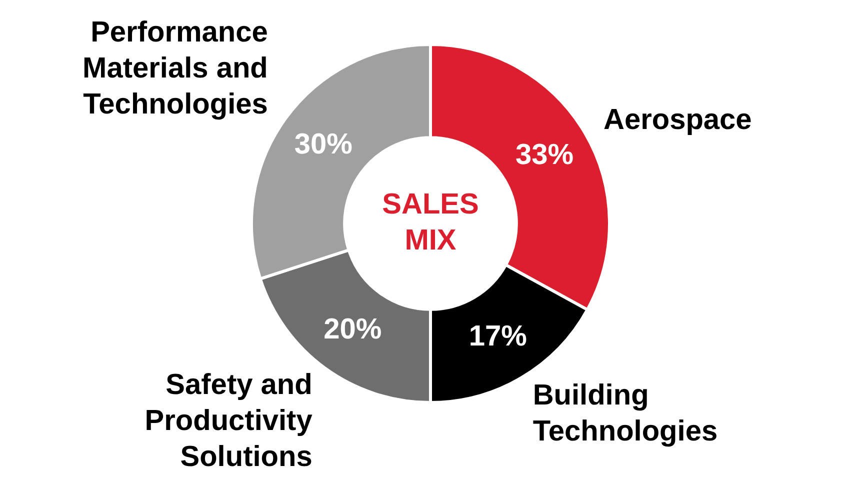 Image resolution: width=861 pixels, height=501 pixels. I want to click on slice-label: Aerospace, so click(678, 120).